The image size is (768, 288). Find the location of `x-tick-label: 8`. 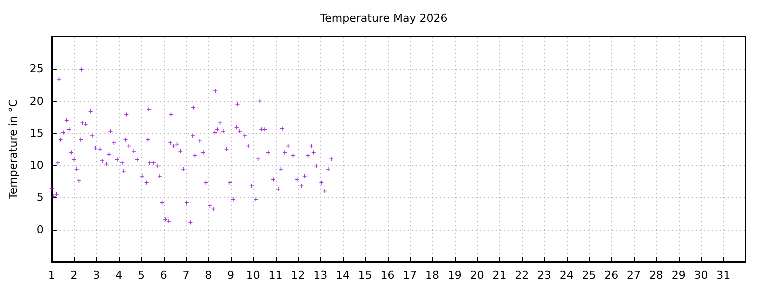

x-tick-label: 8 is located at coordinates (208, 275).